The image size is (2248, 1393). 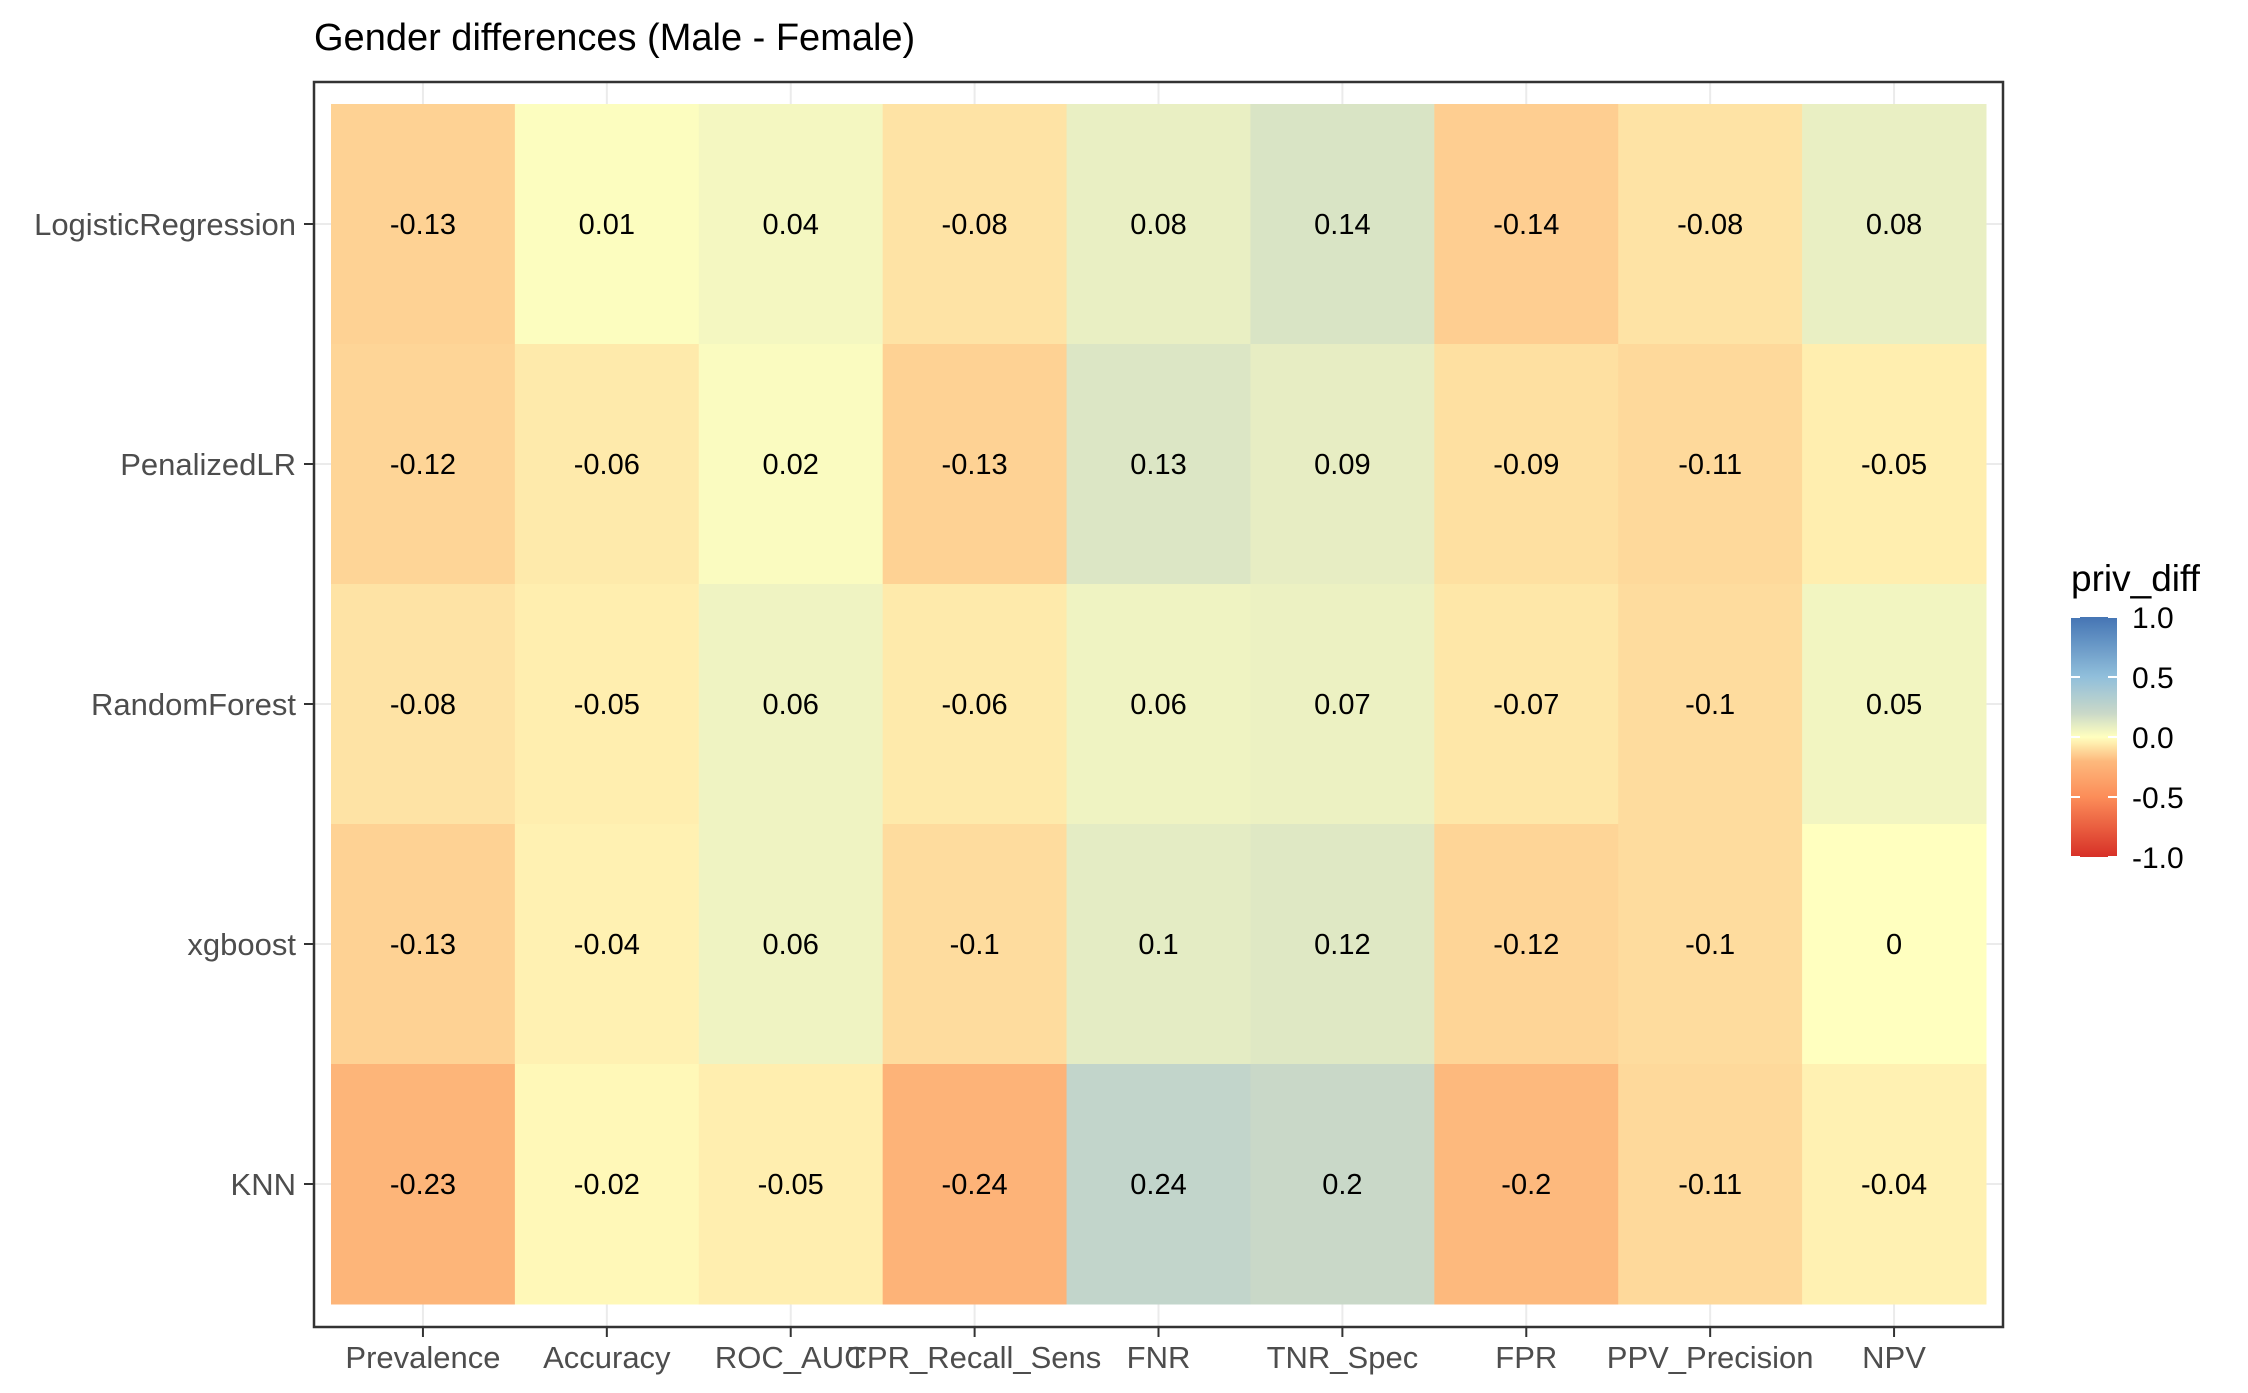 What do you see at coordinates (1343, 1357) in the screenshot?
I see `x-tick-label: TNR_Spec` at bounding box center [1343, 1357].